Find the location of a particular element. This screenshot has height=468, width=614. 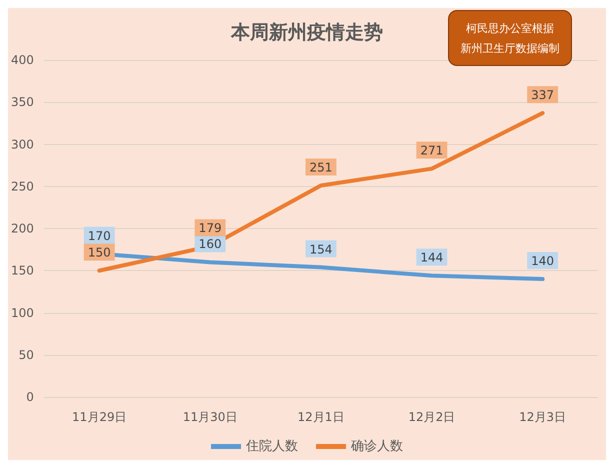

data-label: 170 is located at coordinates (99, 235).